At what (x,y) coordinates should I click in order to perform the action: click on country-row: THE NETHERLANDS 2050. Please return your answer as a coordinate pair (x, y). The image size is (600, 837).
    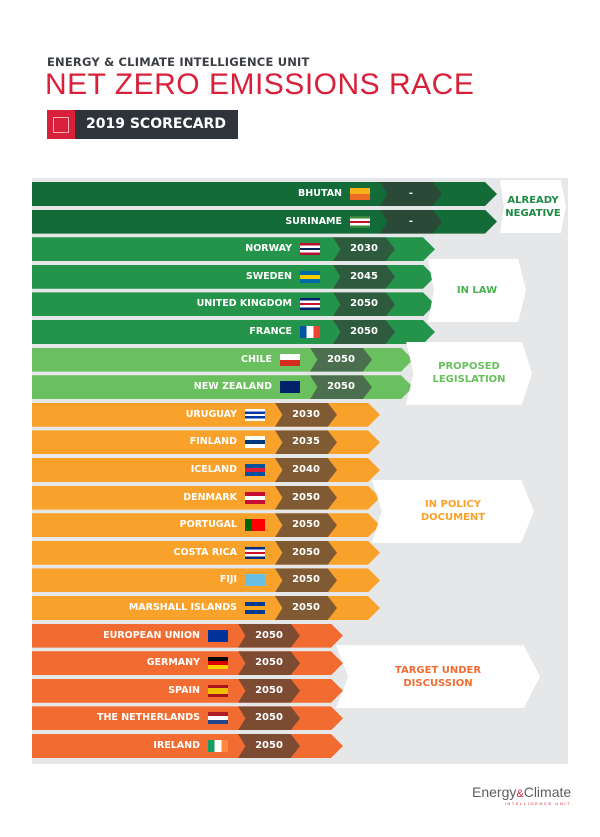
    Looking at the image, I should click on (187, 718).